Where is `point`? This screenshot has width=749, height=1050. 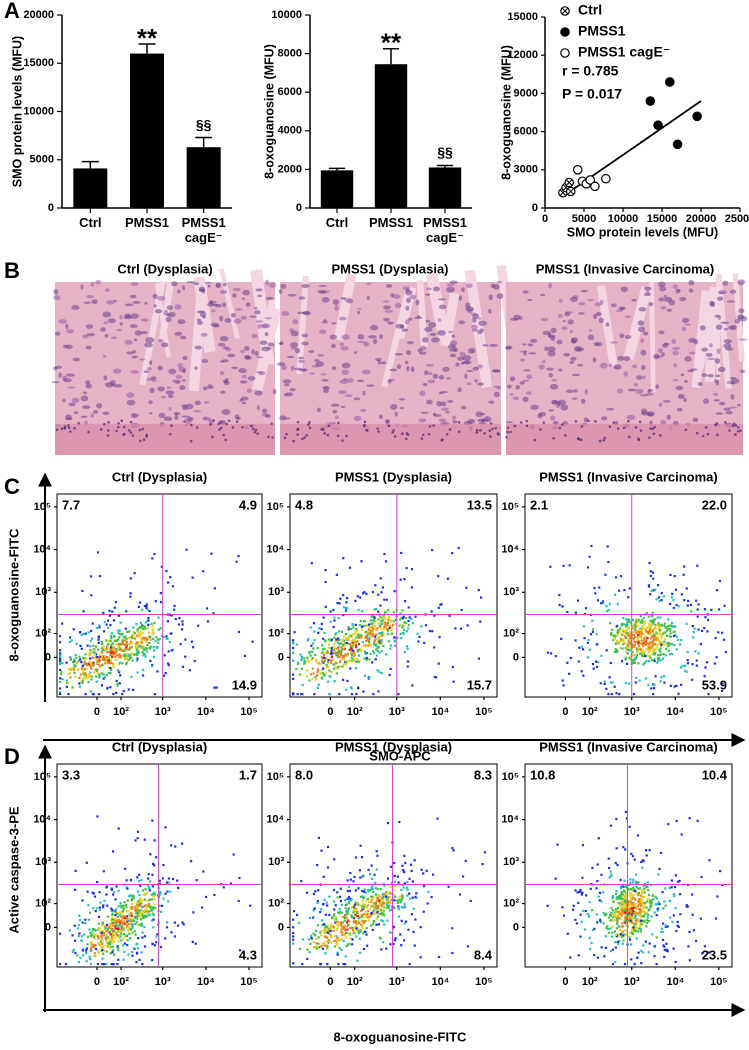
point is located at coordinates (677, 144).